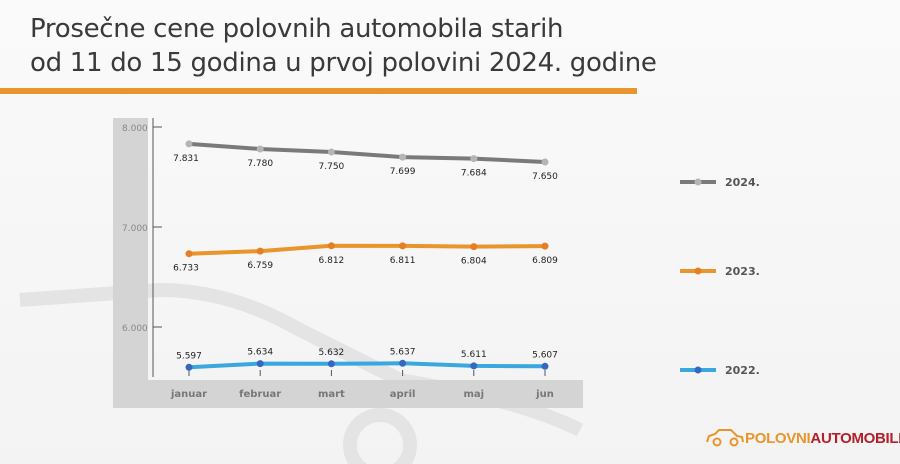 The height and width of the screenshot is (464, 900). What do you see at coordinates (135, 129) in the screenshot?
I see `y-tick-label: 8.000` at bounding box center [135, 129].